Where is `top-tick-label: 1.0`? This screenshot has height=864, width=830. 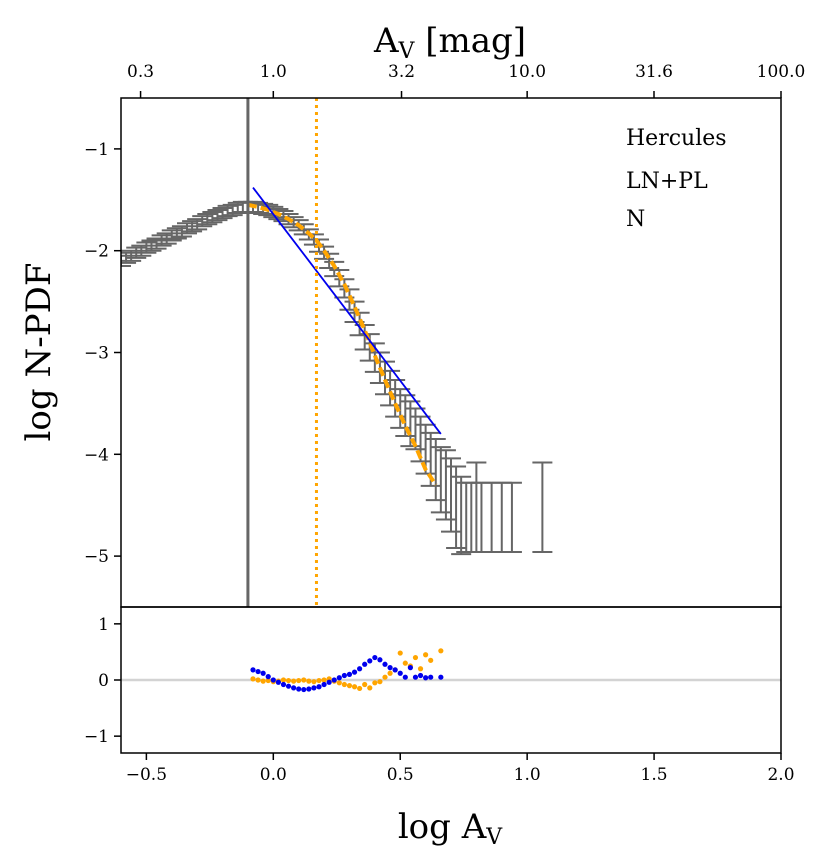 top-tick-label: 1.0 is located at coordinates (273, 72).